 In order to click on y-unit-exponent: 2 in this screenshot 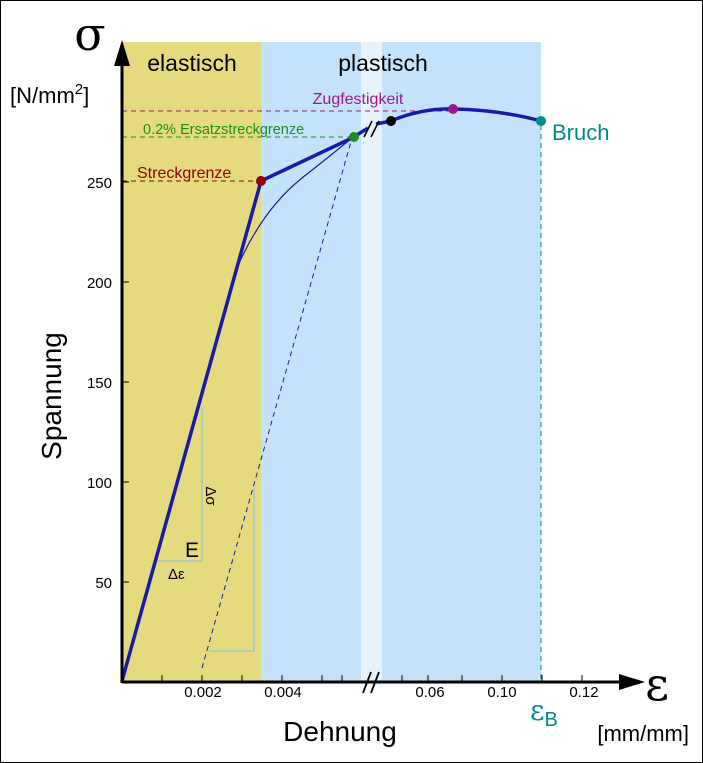, I will do `click(79, 89)`.